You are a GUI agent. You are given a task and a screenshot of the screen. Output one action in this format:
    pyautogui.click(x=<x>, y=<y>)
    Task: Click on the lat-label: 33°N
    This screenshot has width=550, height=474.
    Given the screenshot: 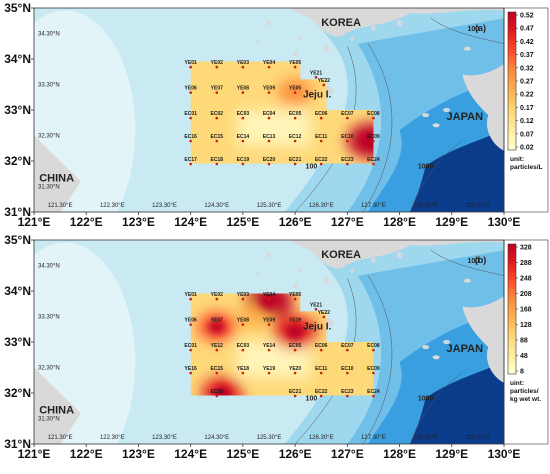 What is the action you would take?
    pyautogui.click(x=17, y=342)
    